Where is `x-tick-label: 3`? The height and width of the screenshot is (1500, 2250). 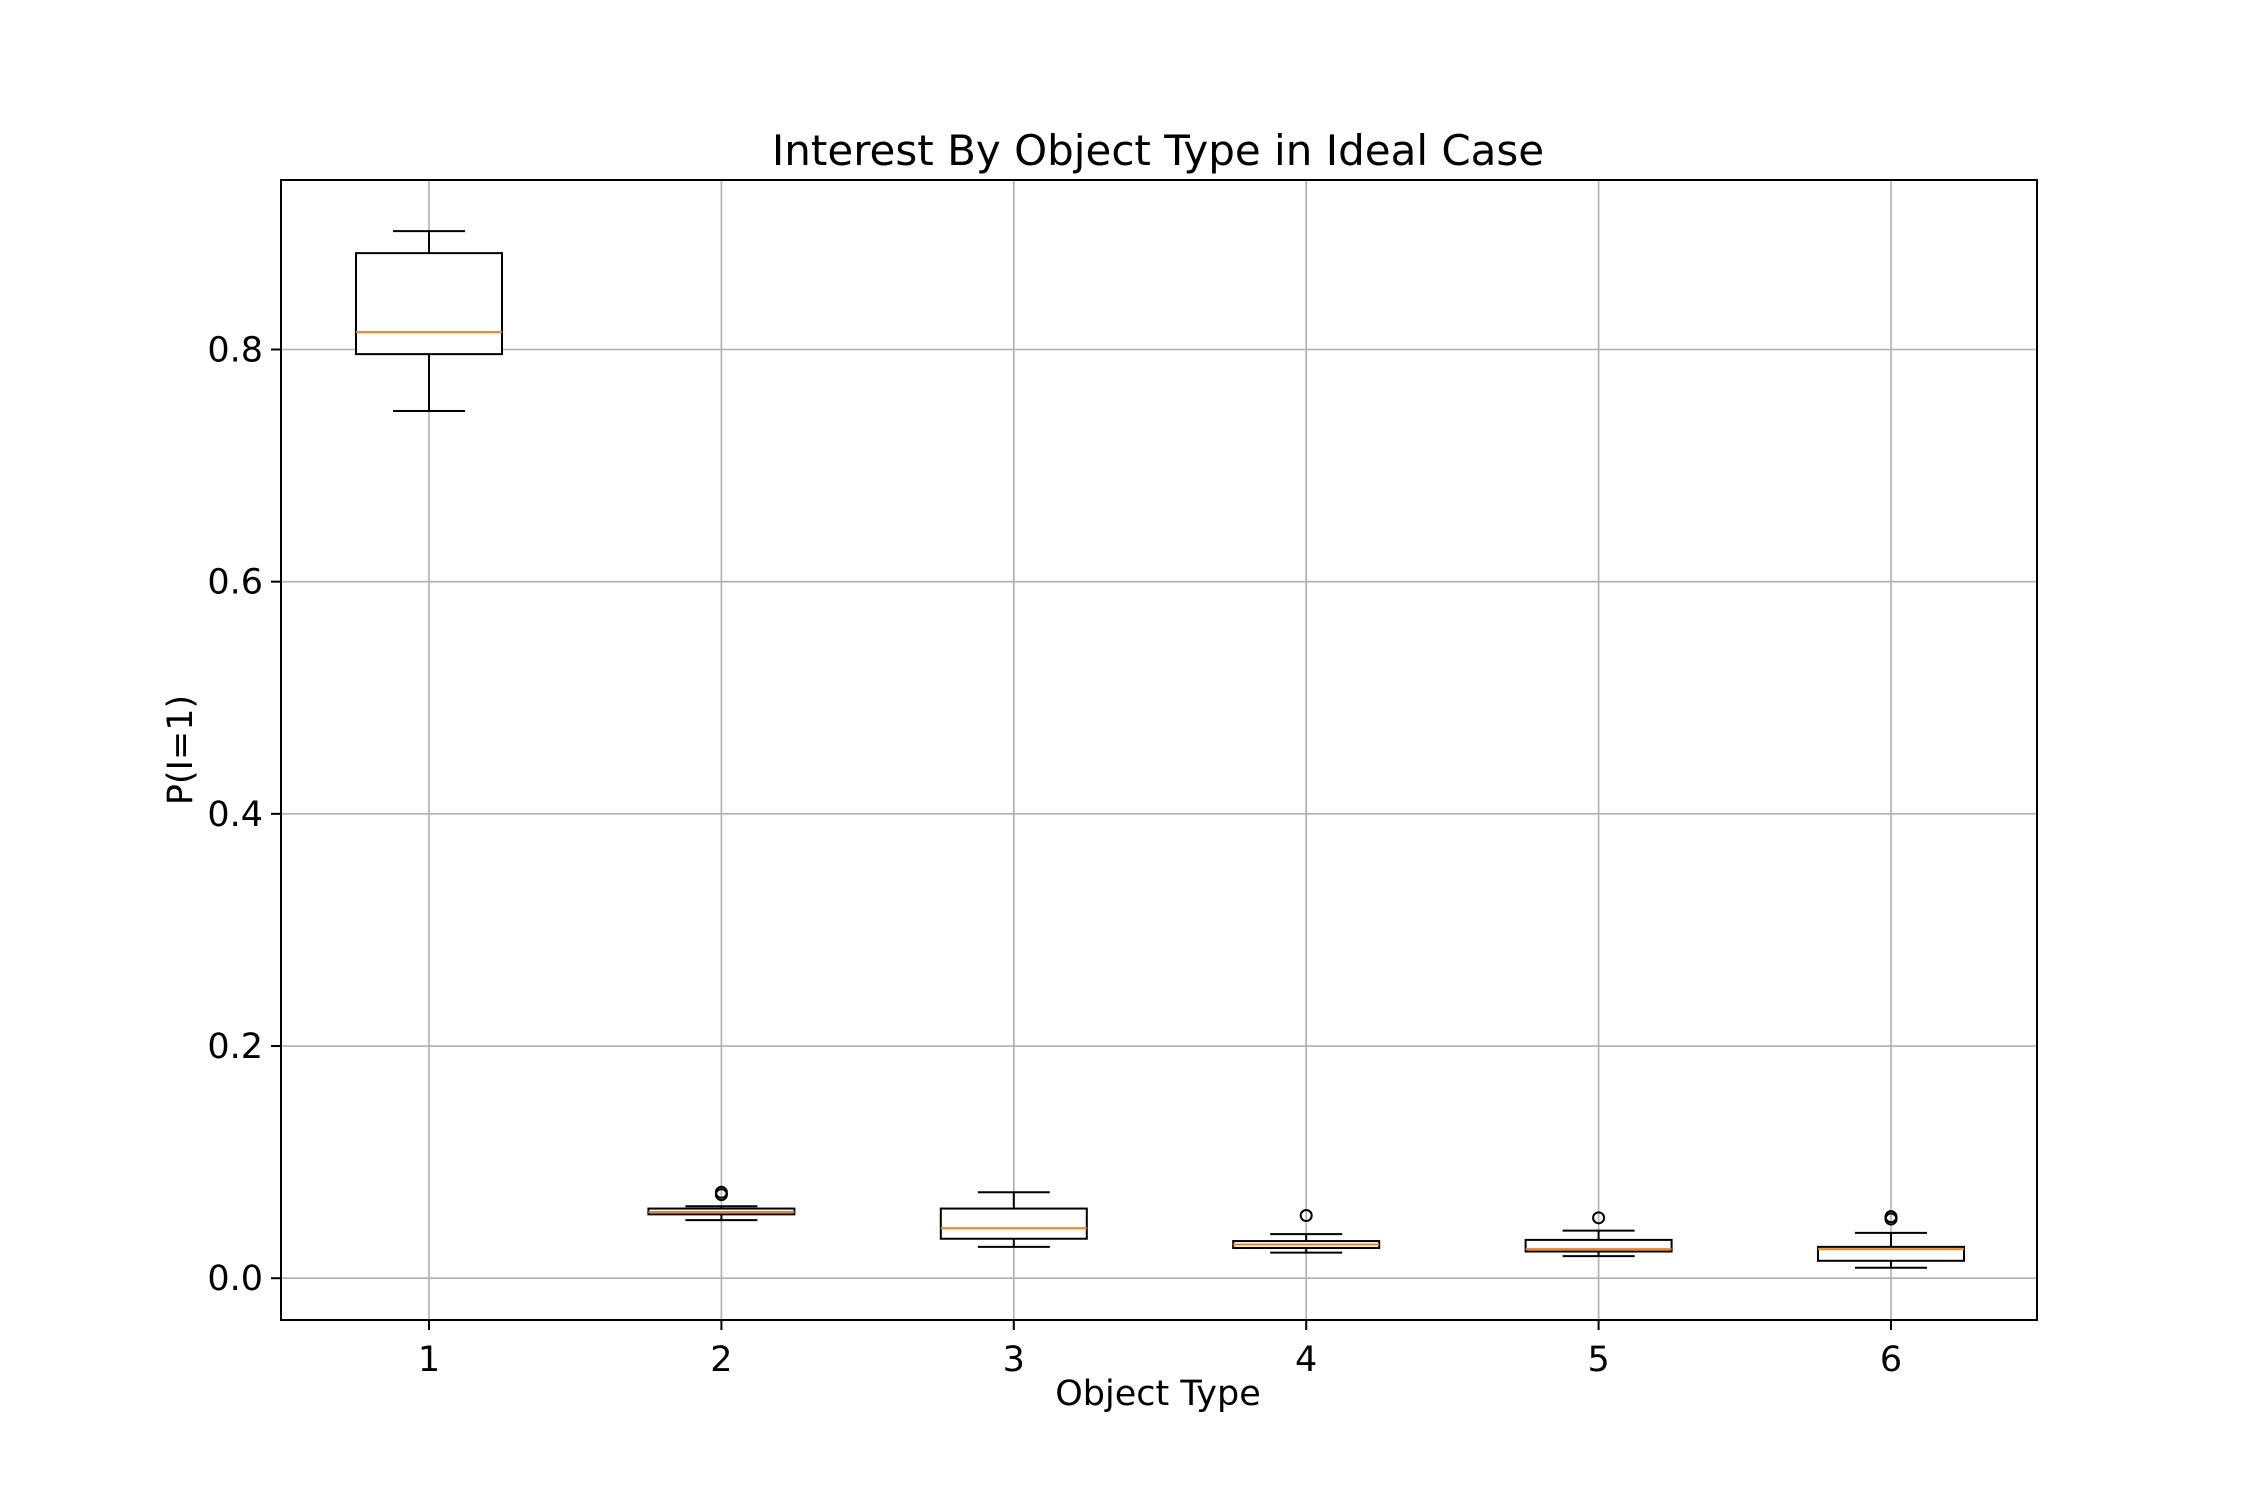 x-tick-label: 3 is located at coordinates (1014, 1360).